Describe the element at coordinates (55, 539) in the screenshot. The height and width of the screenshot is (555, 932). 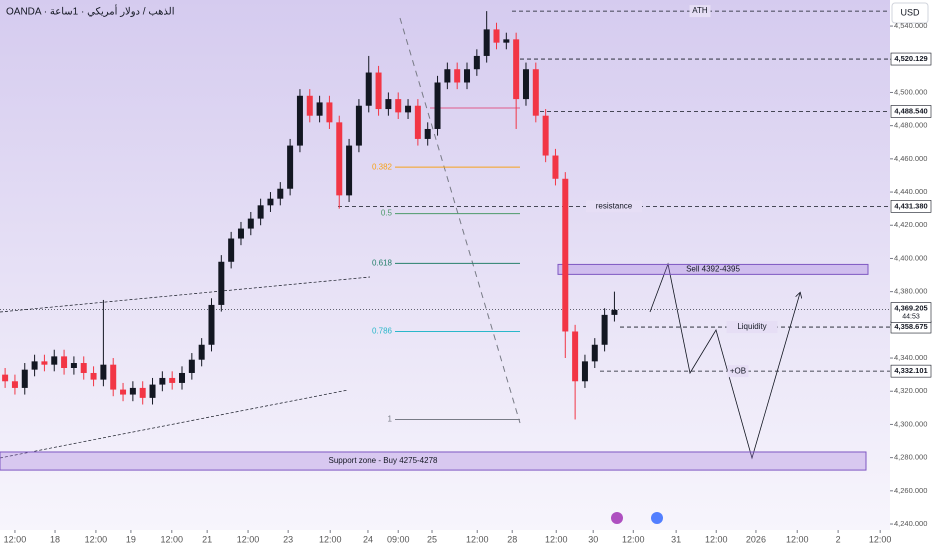
I see `x-tick-label: 18` at that location.